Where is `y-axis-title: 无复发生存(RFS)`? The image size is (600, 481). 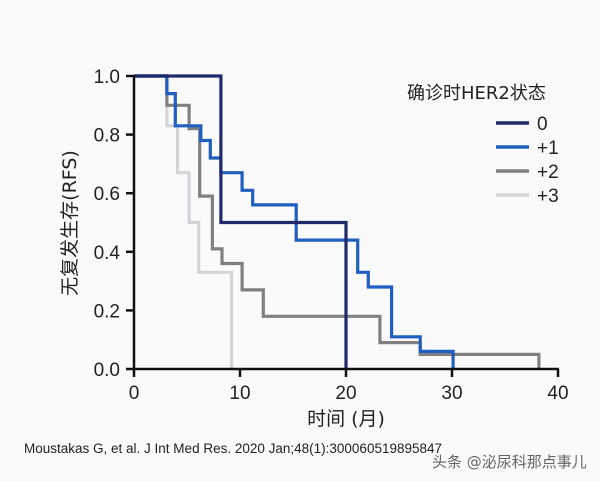 y-axis-title: 无复发生存(RFS) is located at coordinates (70, 223).